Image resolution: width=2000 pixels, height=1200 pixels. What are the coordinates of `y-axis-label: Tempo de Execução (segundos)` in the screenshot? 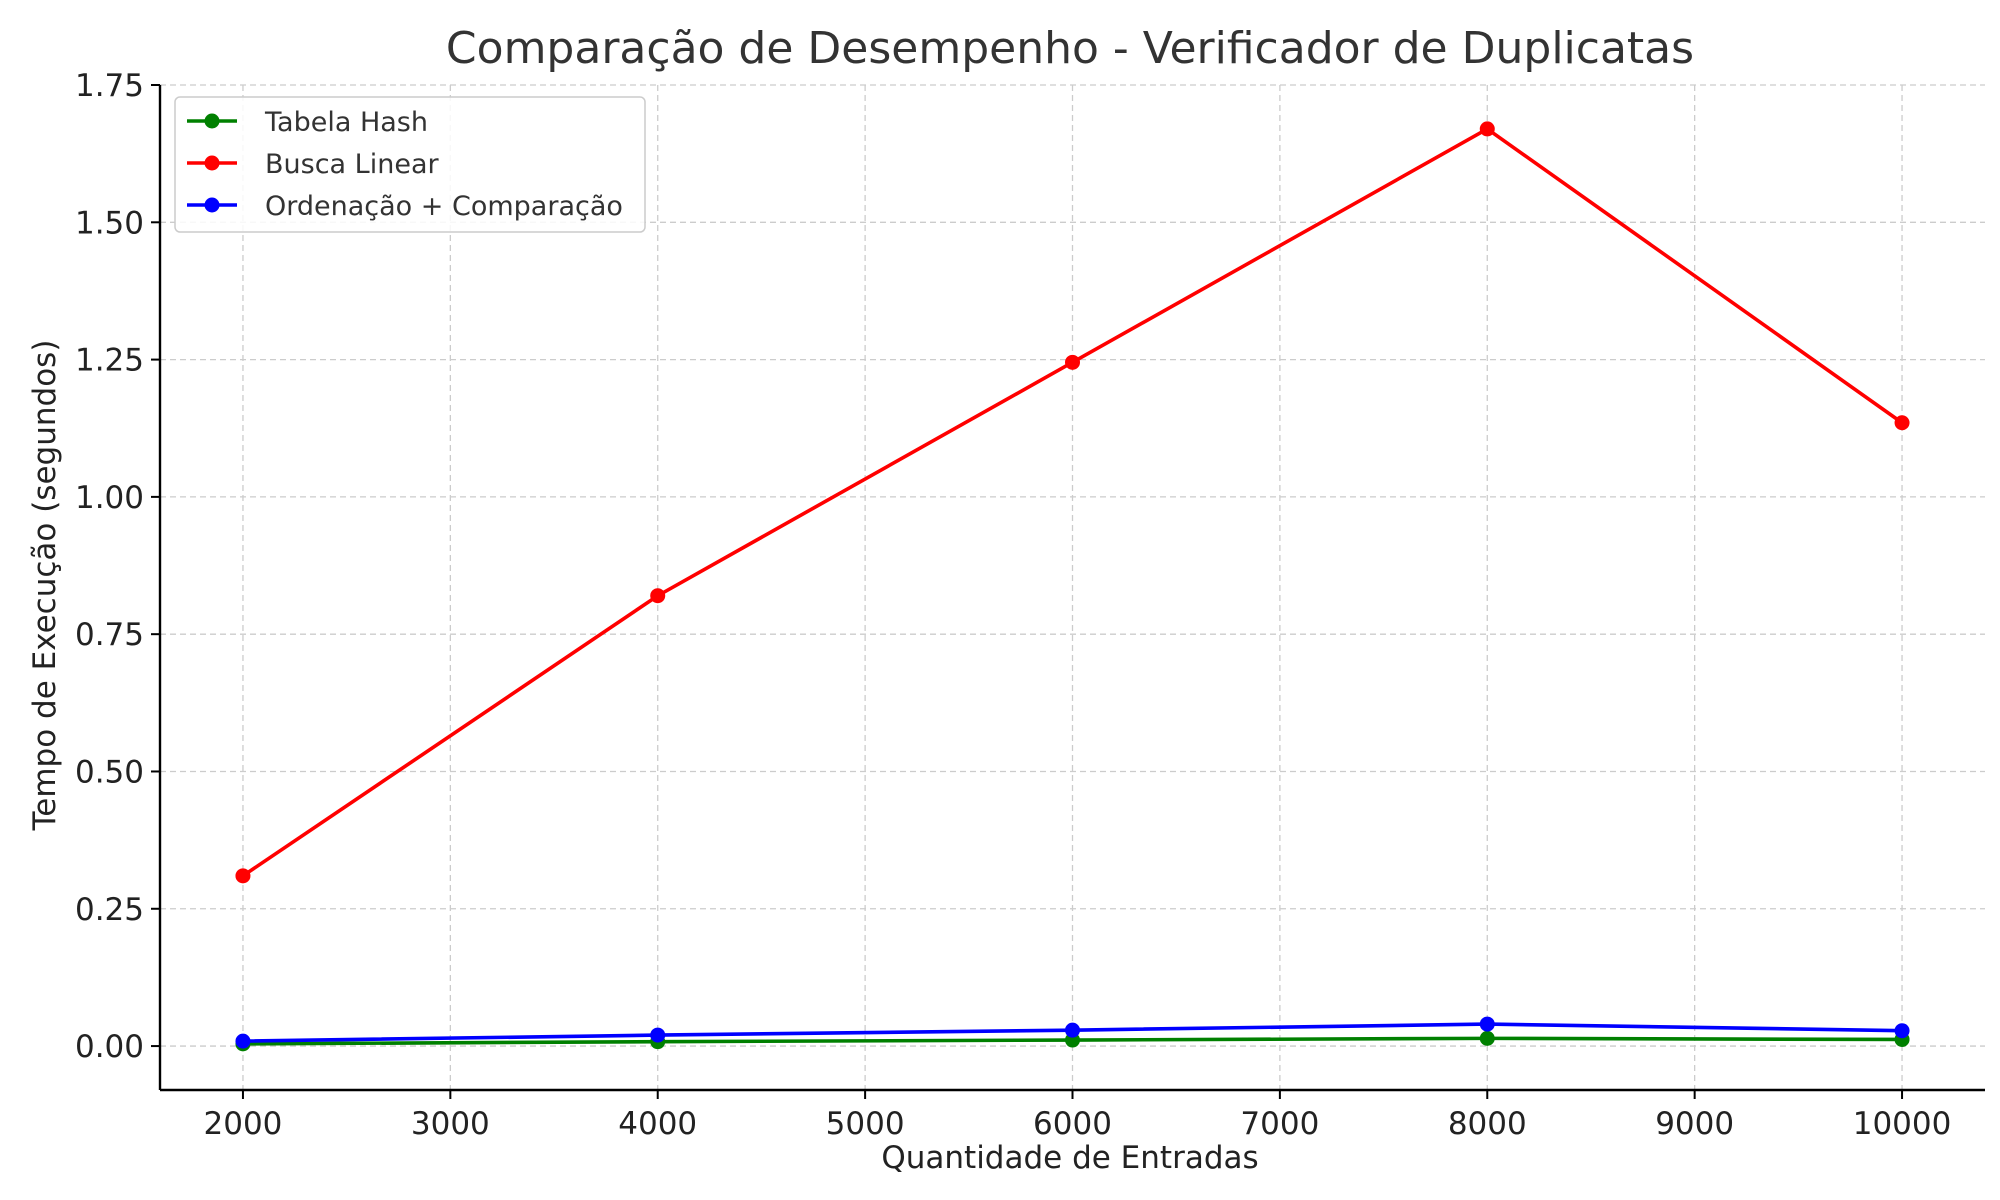 It's located at (45, 586).